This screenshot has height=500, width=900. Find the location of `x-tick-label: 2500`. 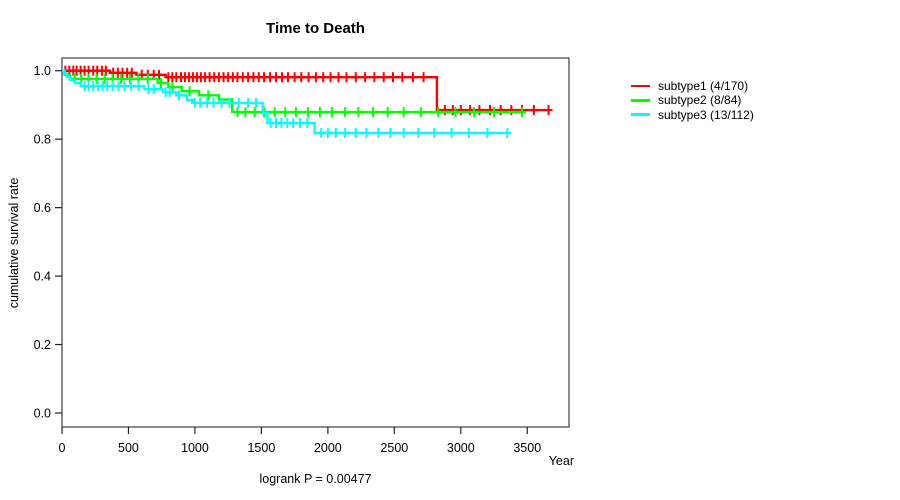

x-tick-label: 2500 is located at coordinates (394, 448).